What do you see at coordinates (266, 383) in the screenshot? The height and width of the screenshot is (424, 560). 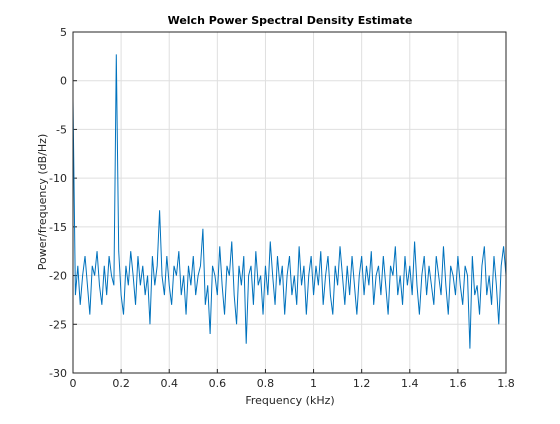 I see `x-tick-label: 0.8` at bounding box center [266, 383].